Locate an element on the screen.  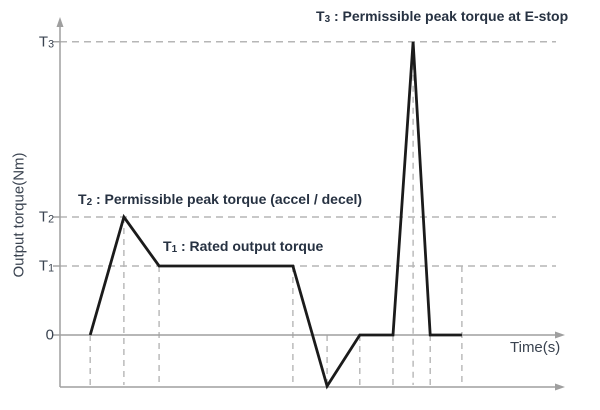
x-axis-bottom-arrow-icon is located at coordinates (560, 387).